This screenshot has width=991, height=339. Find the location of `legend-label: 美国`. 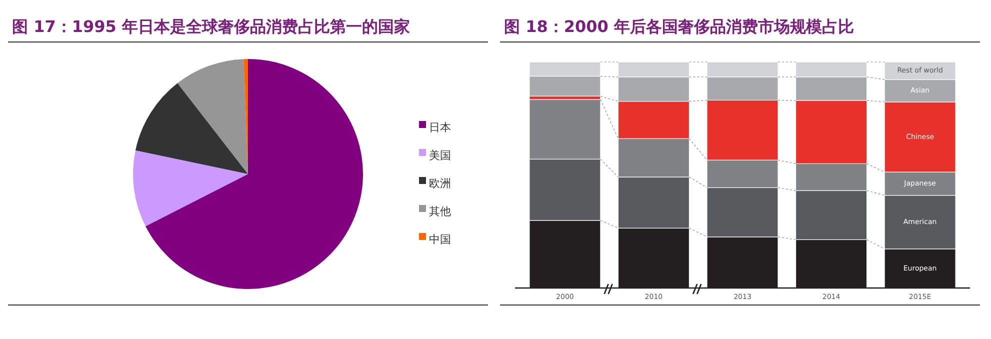

legend-label: 美国 is located at coordinates (440, 155).